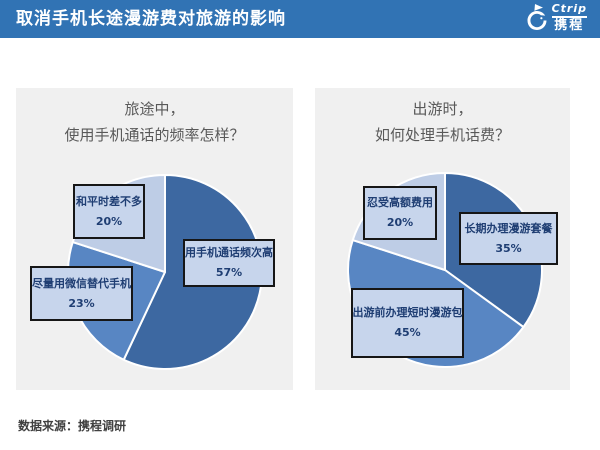  I want to click on pie-label-text: 忍受高额费用, so click(400, 203).